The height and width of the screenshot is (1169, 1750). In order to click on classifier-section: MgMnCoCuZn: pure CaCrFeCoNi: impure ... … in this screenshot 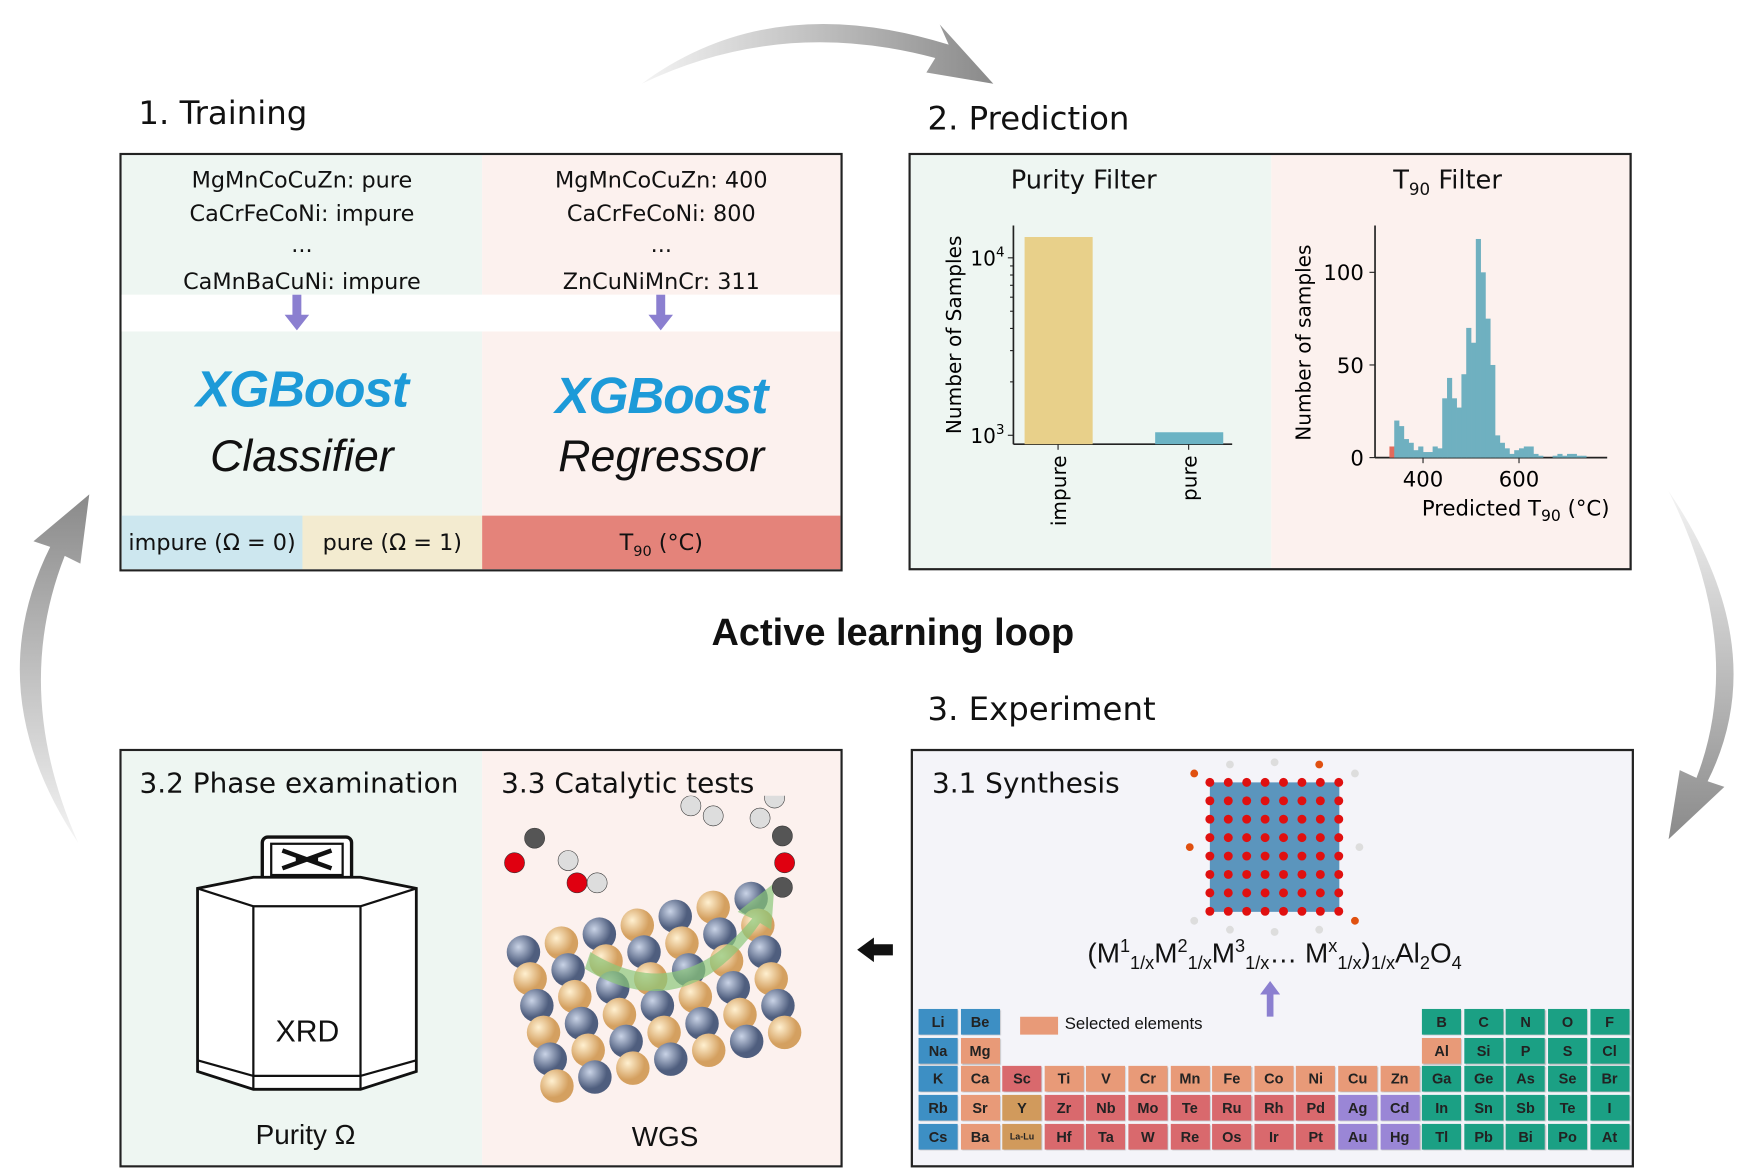, I will do `click(302, 362)`.